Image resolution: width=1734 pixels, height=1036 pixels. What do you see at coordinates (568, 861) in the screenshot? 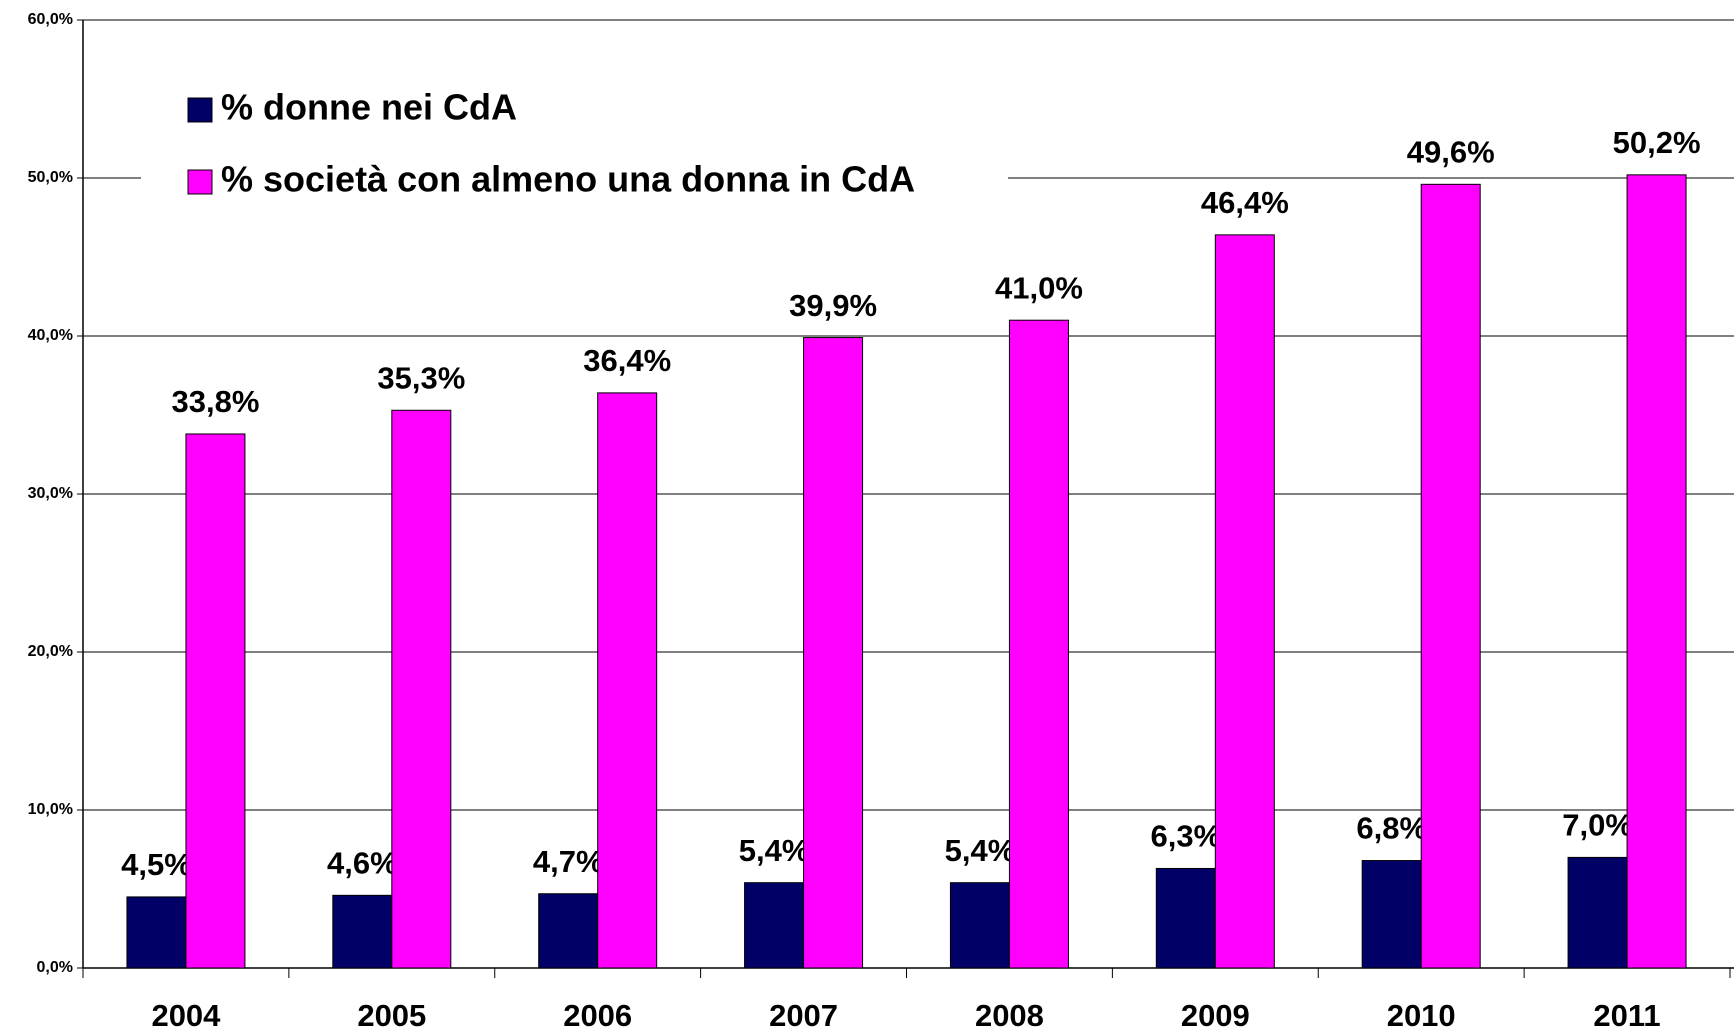
I see `data-label: 4,7%` at bounding box center [568, 861].